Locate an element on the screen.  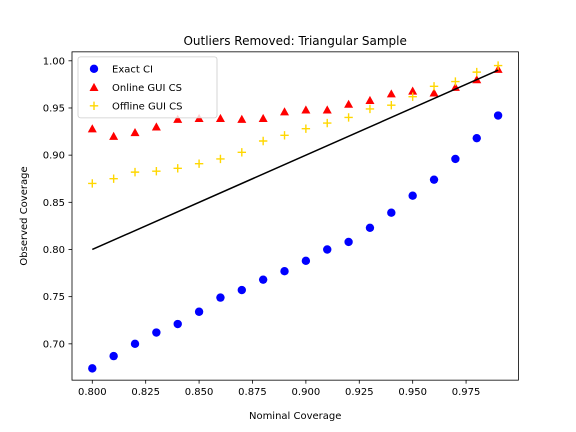
legend-label: Offline GUI CS is located at coordinates (147, 106).